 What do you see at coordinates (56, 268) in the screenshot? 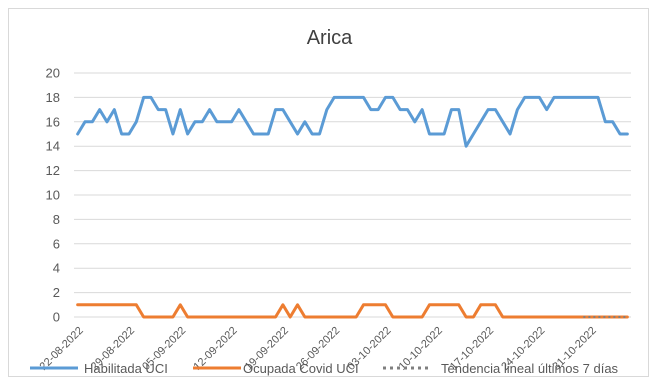
I see `y-tick-label: 4` at bounding box center [56, 268].